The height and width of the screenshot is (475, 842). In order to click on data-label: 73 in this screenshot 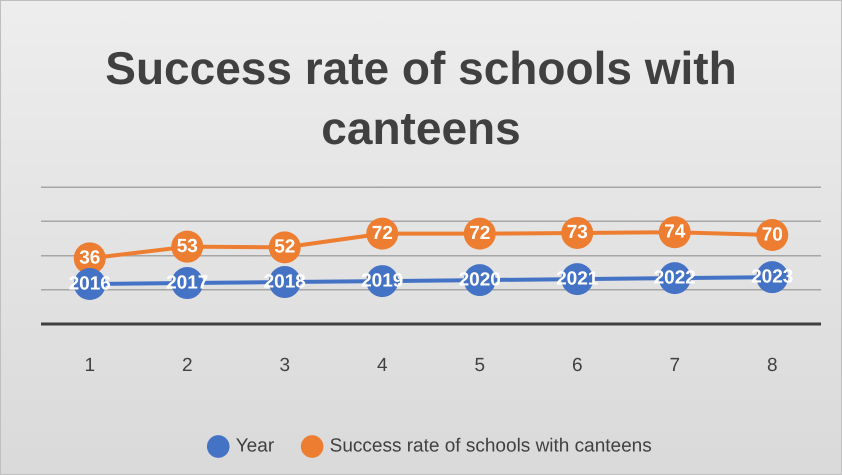, I will do `click(577, 233)`.